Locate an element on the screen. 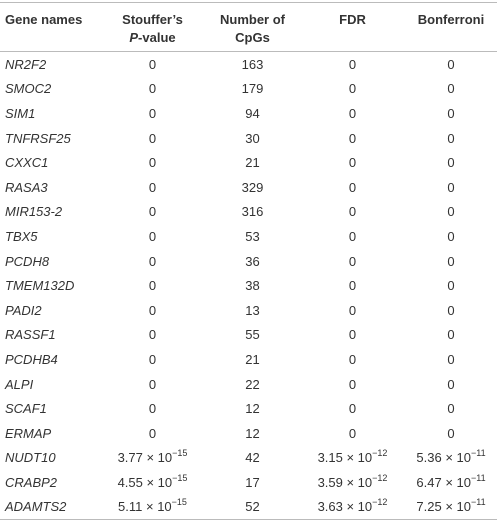 This screenshot has width=497, height=529. table-cell: TMEM132D is located at coordinates (40, 286).